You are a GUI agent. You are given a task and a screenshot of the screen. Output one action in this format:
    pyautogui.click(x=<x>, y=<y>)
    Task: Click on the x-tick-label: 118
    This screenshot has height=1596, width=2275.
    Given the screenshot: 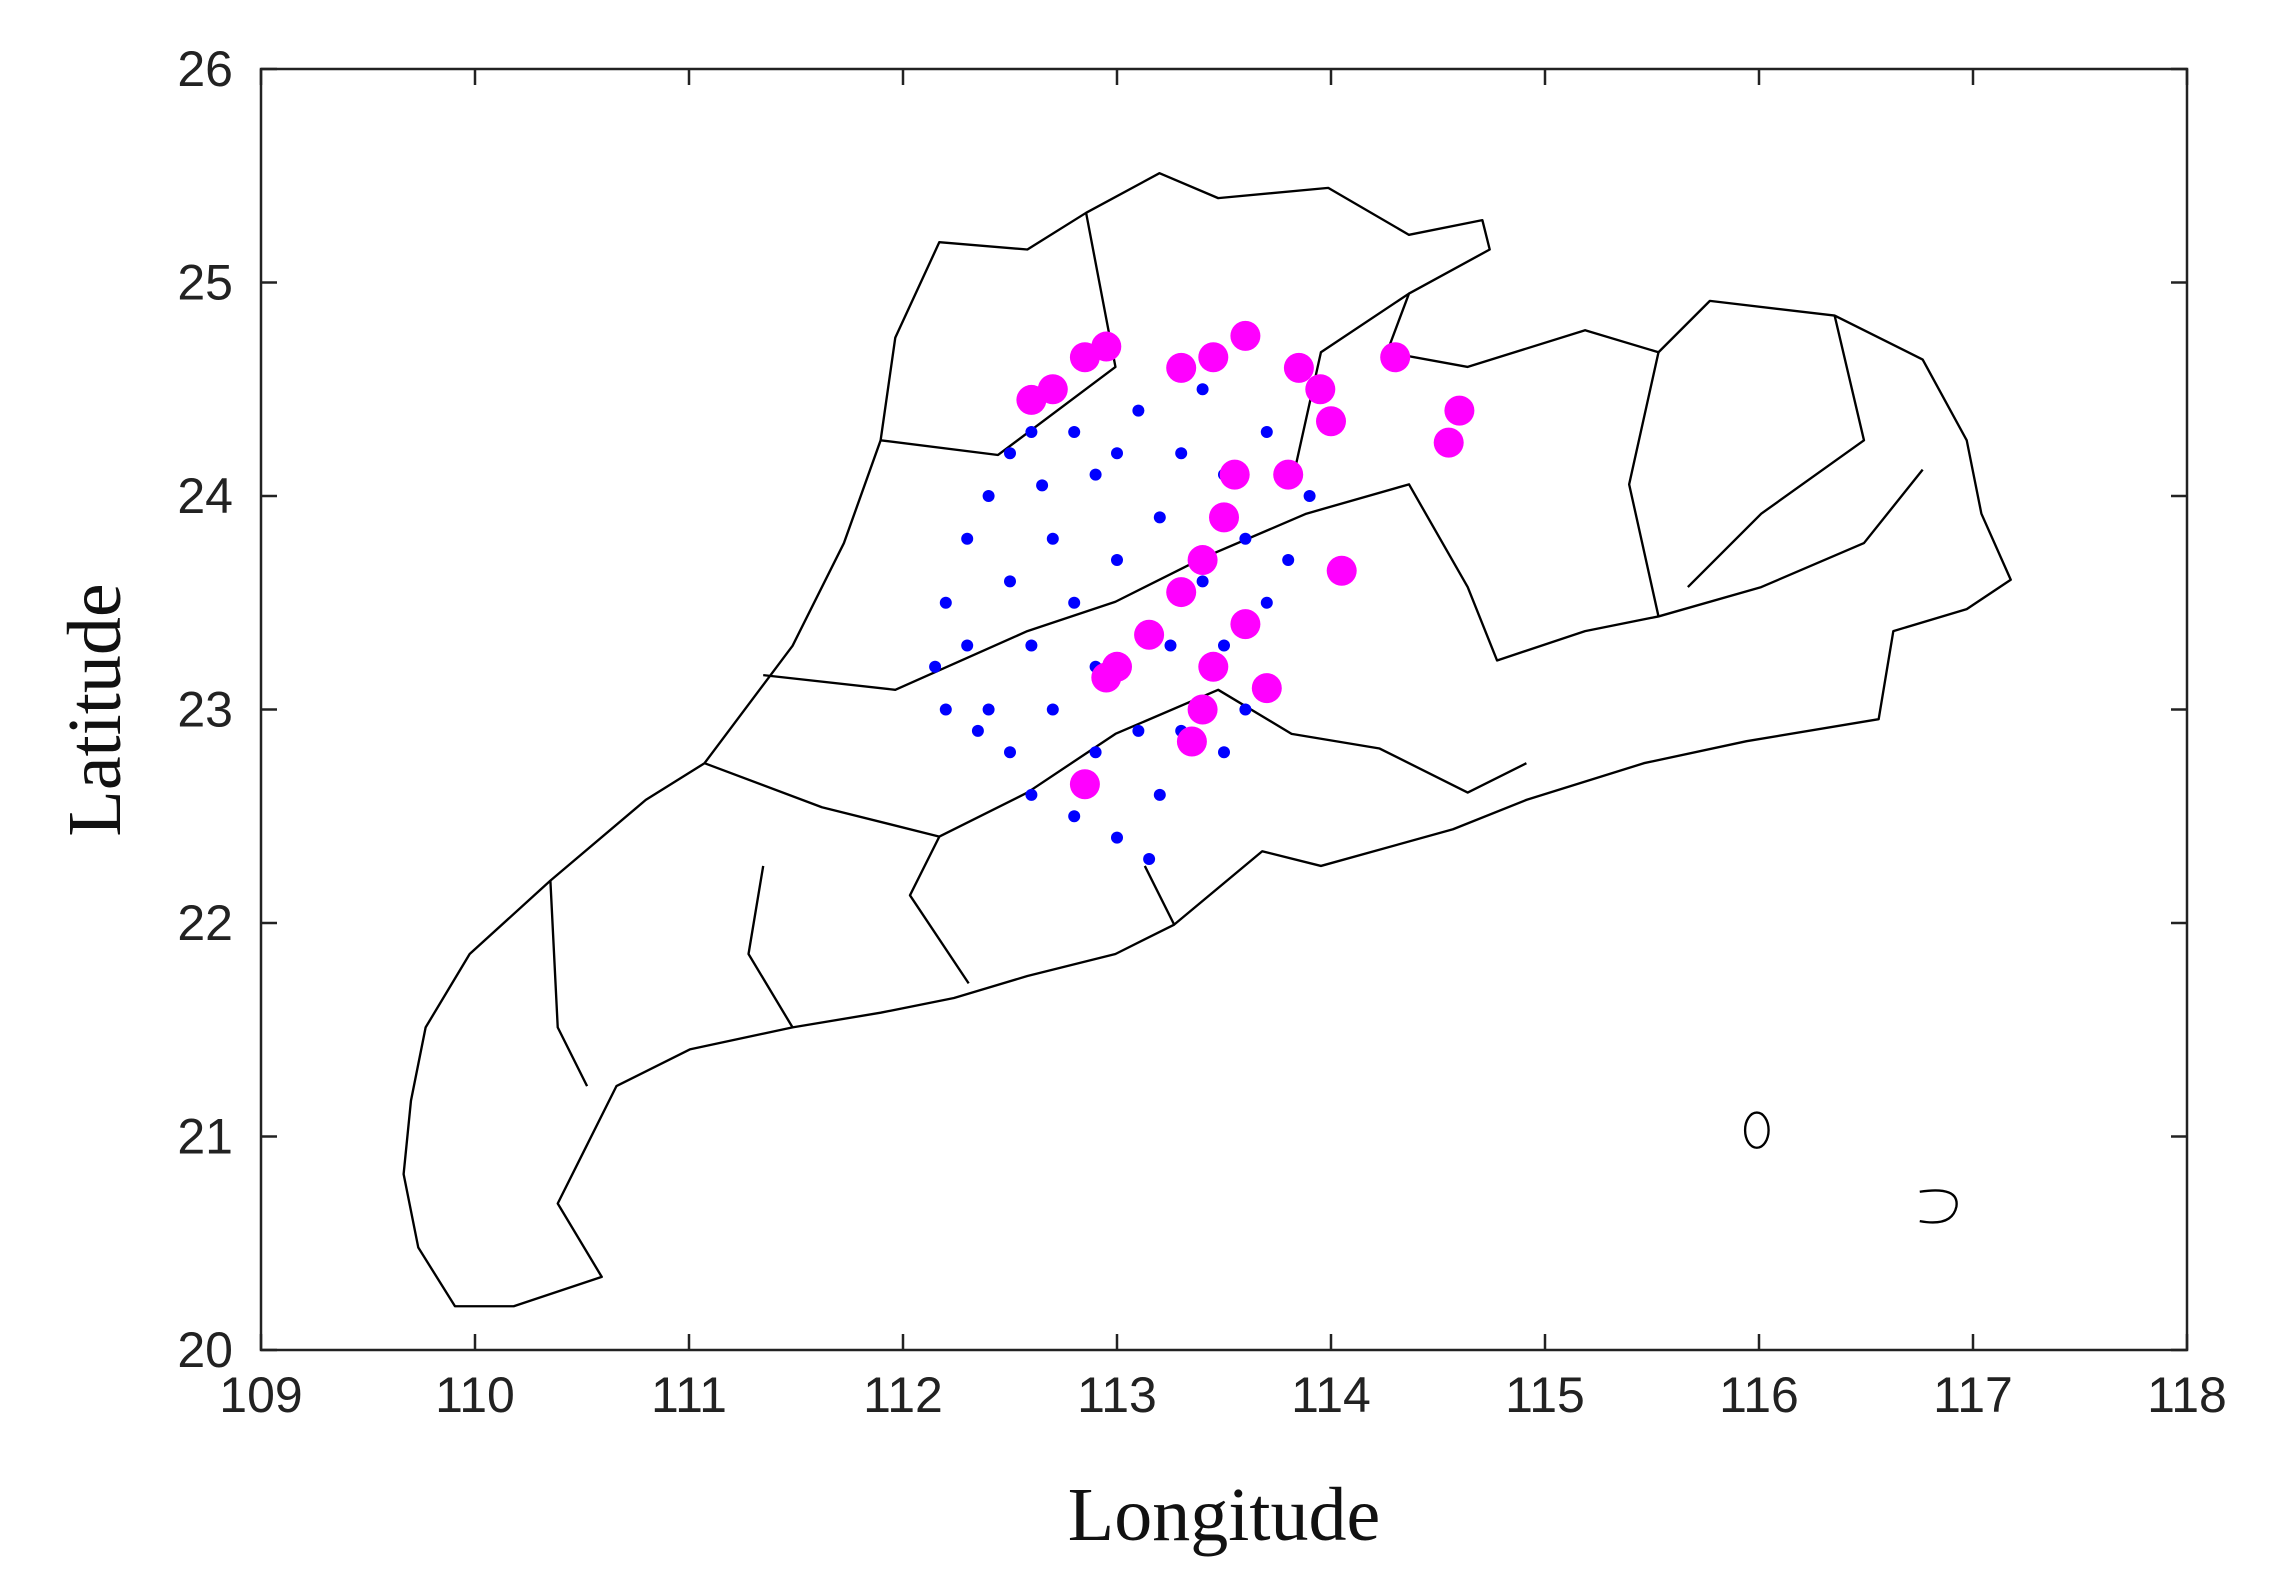 What is the action you would take?
    pyautogui.click(x=2187, y=1395)
    